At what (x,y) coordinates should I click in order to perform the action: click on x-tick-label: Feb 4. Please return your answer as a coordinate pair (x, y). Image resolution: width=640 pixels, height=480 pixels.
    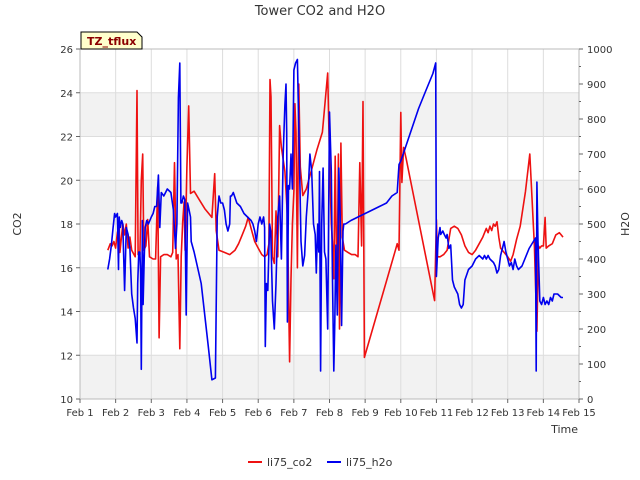
    Looking at the image, I should click on (186, 413).